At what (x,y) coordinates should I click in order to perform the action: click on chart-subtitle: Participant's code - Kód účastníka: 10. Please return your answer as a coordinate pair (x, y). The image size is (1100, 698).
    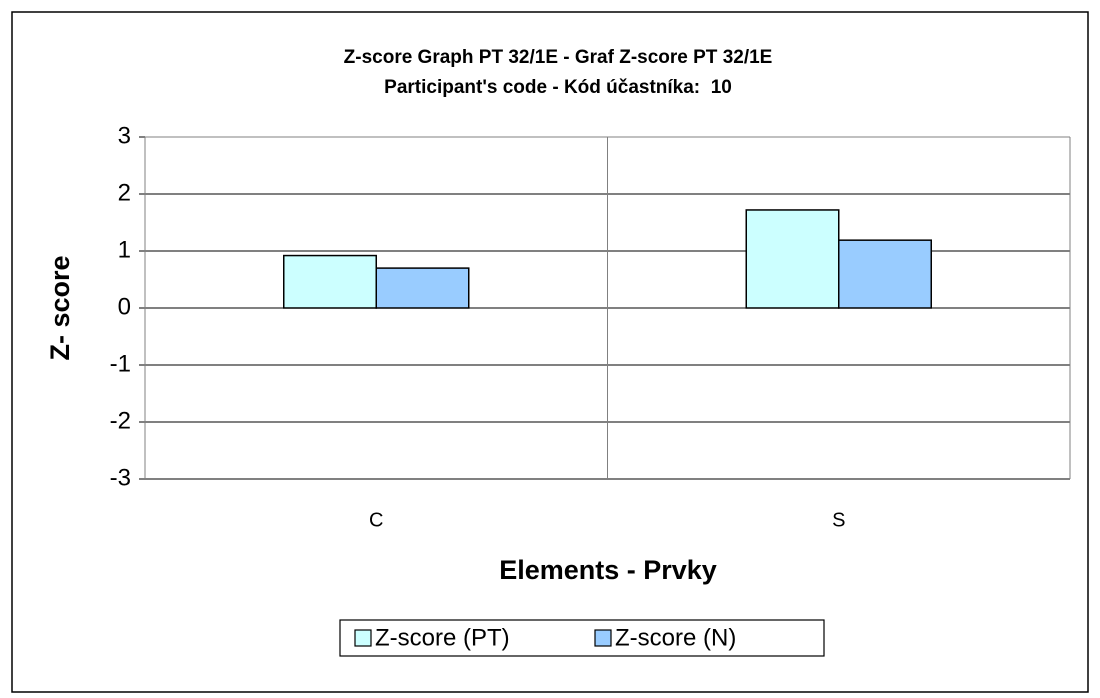
    Looking at the image, I should click on (558, 87).